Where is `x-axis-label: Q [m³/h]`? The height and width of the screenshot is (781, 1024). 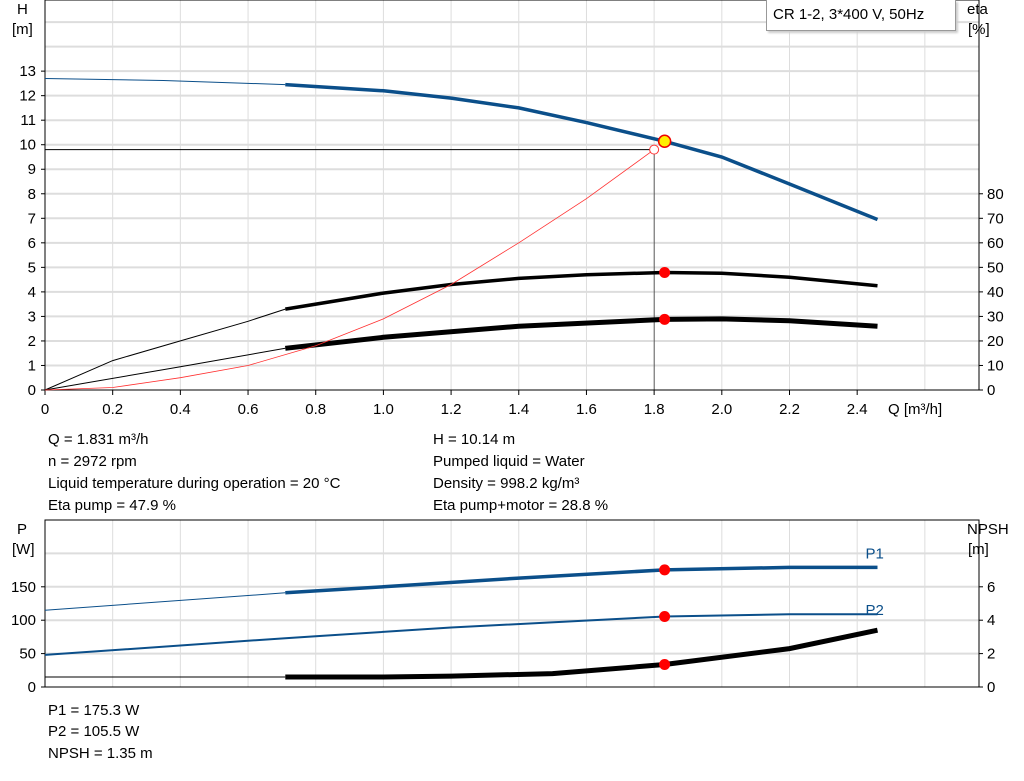 x-axis-label: Q [m³/h] is located at coordinates (915, 409).